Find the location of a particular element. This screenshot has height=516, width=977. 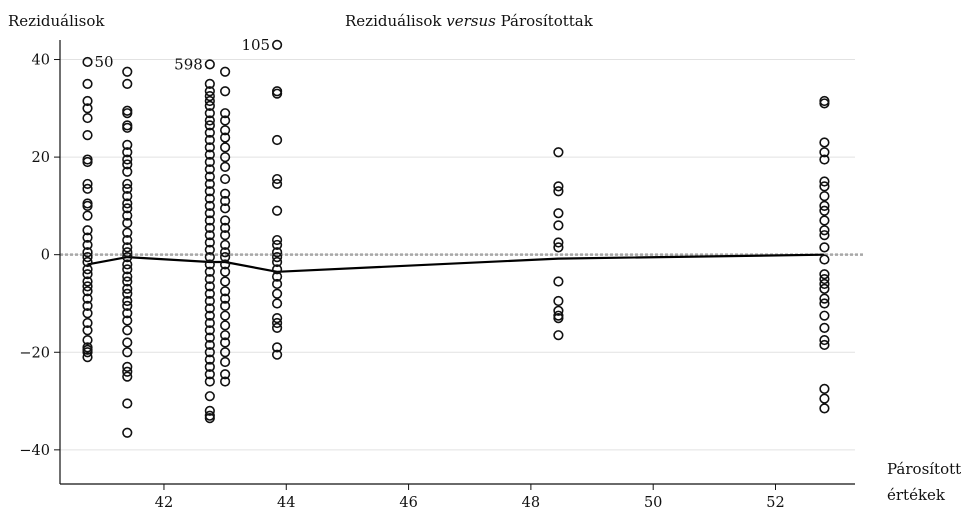

annotation-50: 50 is located at coordinates (104, 62).